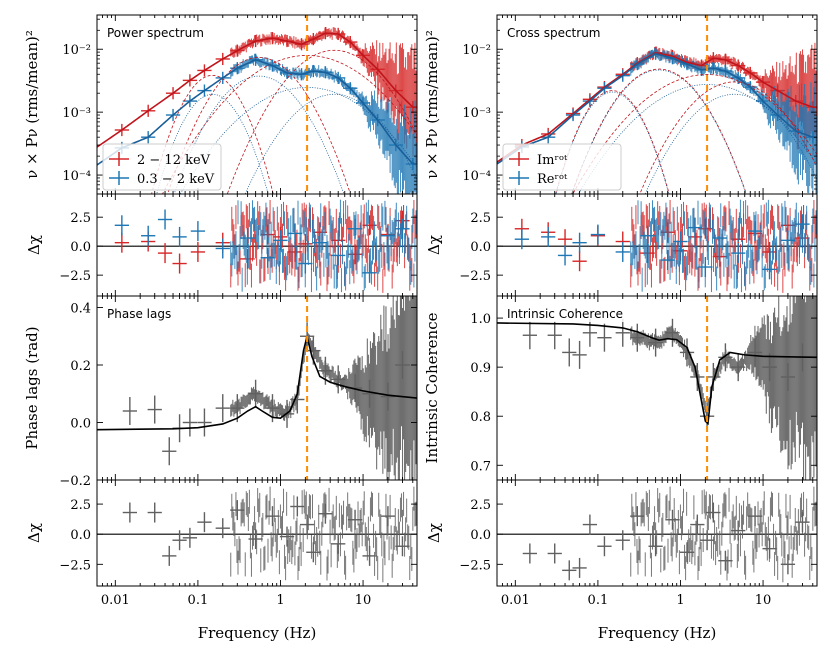 The width and height of the screenshot is (830, 649). I want to click on y-tick-label: 0.9, so click(480, 368).